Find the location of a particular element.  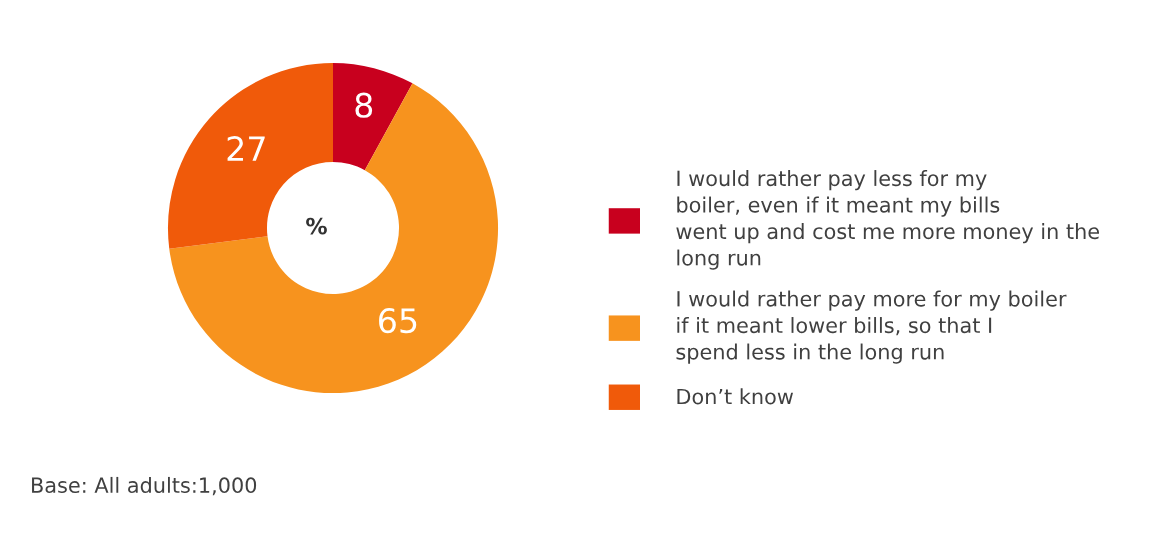

data-label: 8 is located at coordinates (364, 105).